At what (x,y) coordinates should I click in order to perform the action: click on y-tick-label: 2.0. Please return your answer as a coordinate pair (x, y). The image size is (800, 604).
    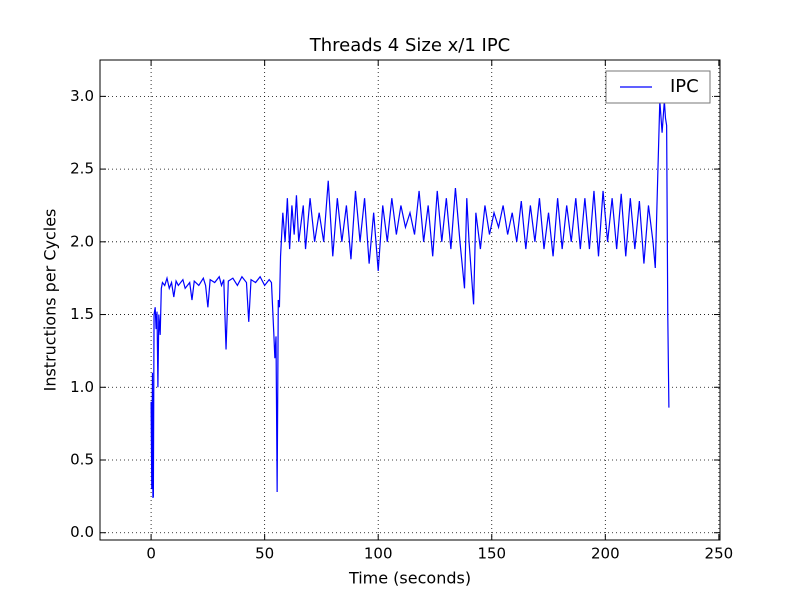
    Looking at the image, I should click on (82, 241).